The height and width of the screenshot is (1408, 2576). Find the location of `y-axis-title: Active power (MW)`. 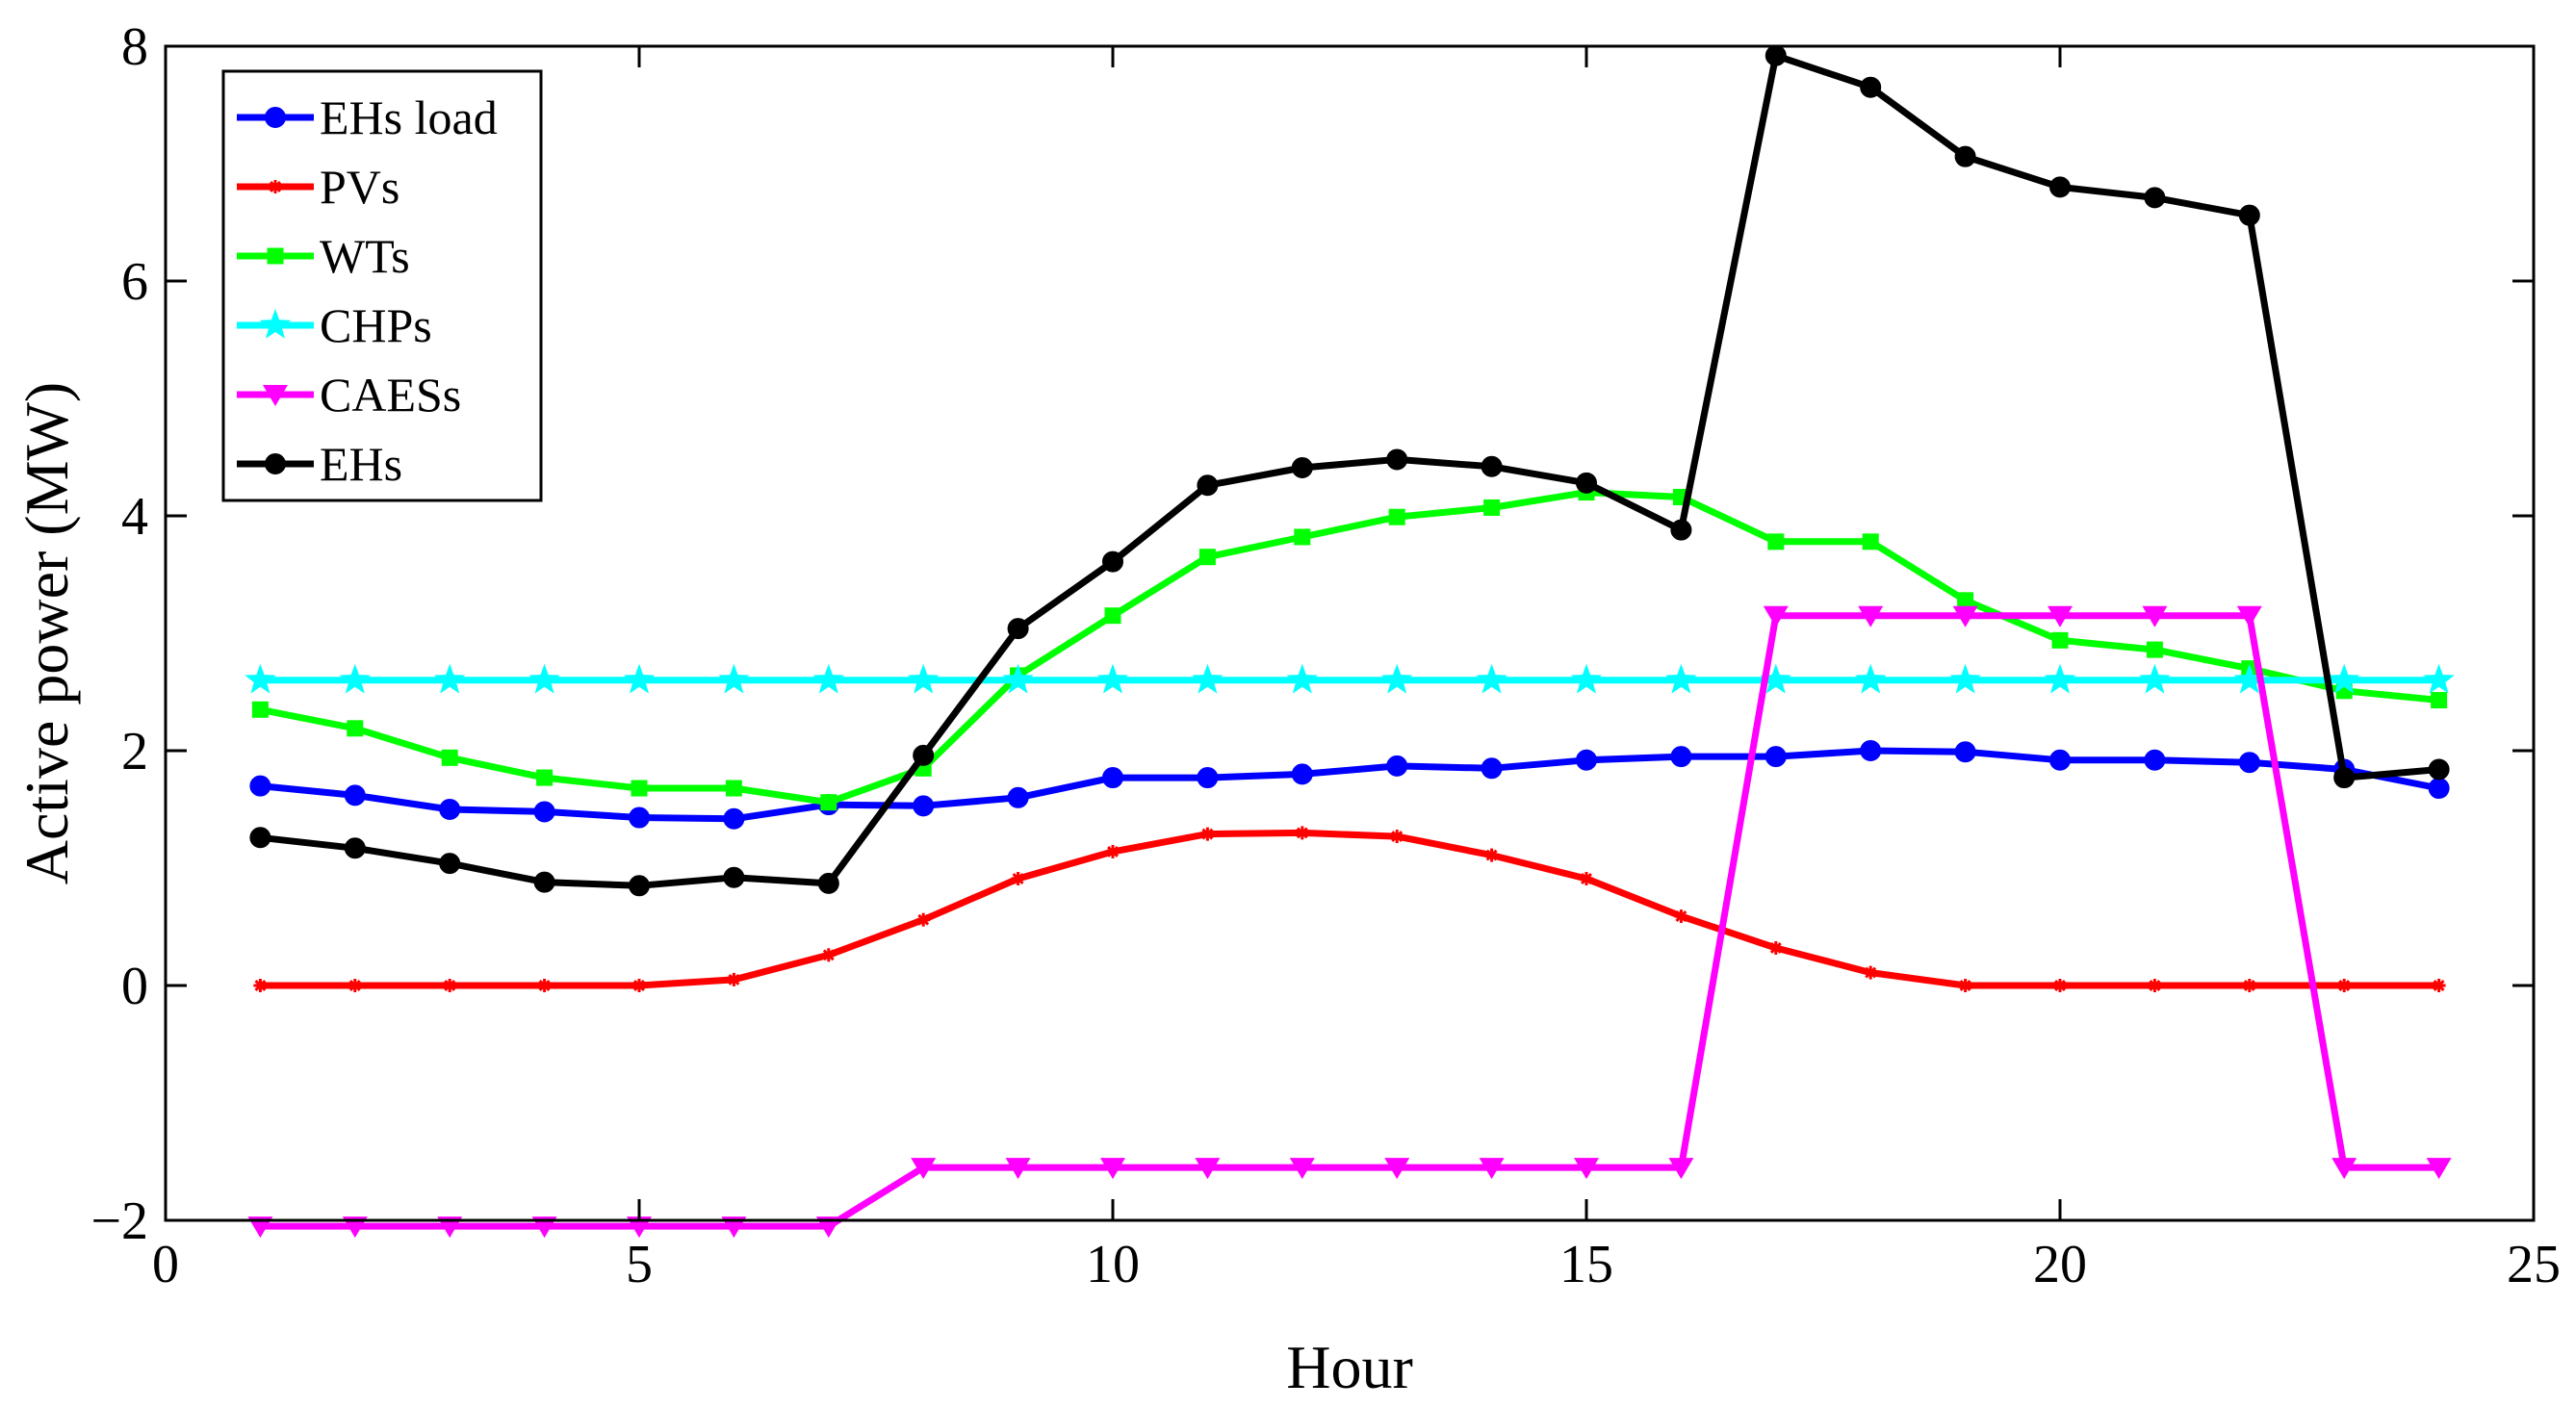

y-axis-title: Active power (MW) is located at coordinates (47, 633).